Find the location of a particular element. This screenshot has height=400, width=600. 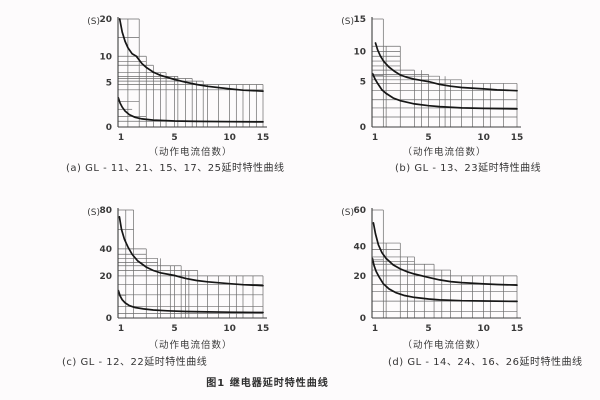

y-tick-label: 15 is located at coordinates (359, 20).